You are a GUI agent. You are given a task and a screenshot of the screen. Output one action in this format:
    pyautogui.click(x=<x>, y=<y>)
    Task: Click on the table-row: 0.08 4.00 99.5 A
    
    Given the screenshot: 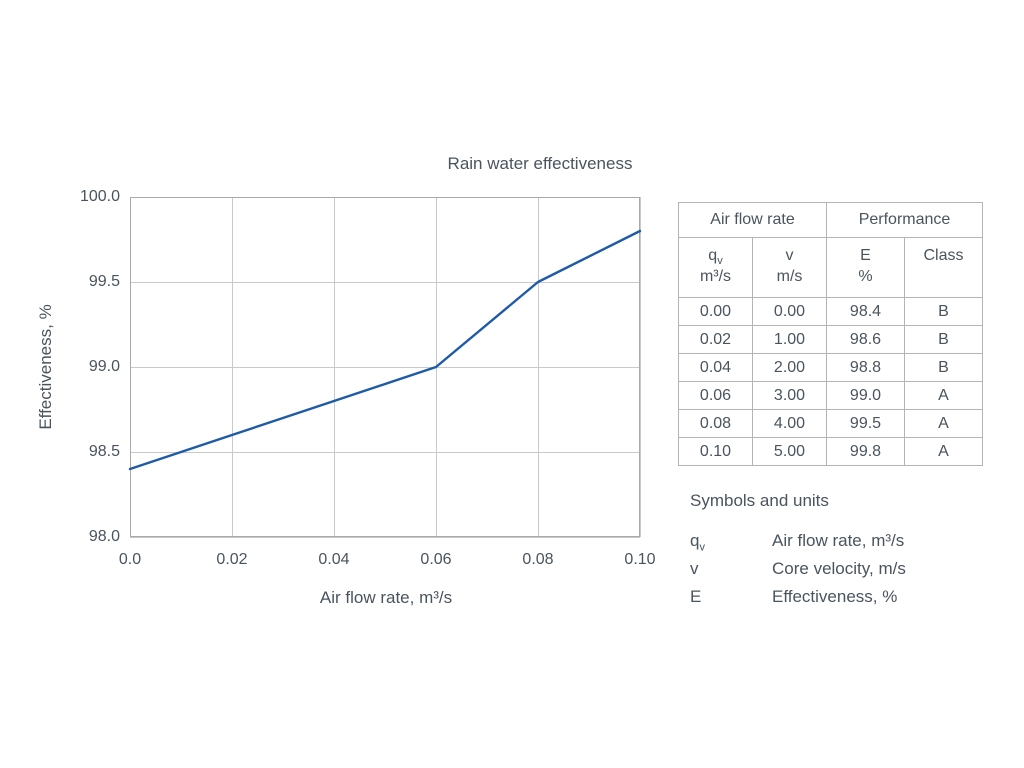 What is the action you would take?
    pyautogui.click(x=830, y=423)
    